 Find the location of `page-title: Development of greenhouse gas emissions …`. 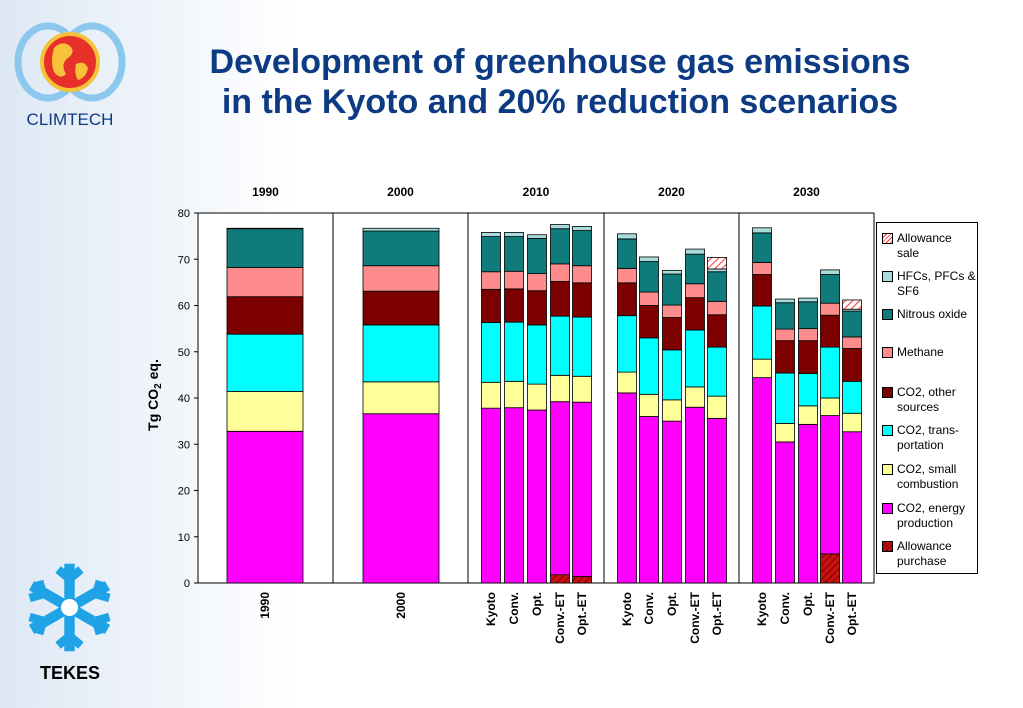

page-title: Development of greenhouse gas emissions … is located at coordinates (560, 82).